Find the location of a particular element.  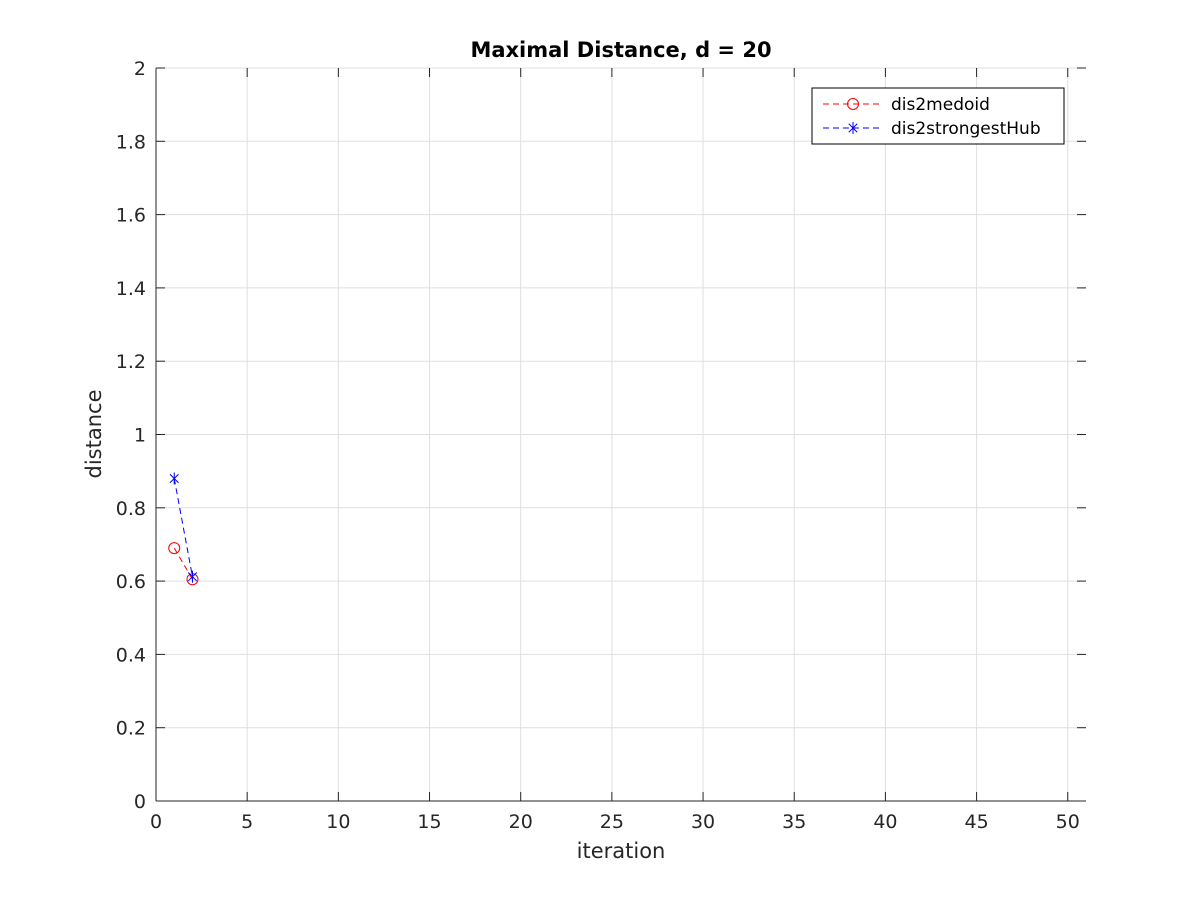

legend-entry: dis2strongestHub is located at coordinates (932, 129).